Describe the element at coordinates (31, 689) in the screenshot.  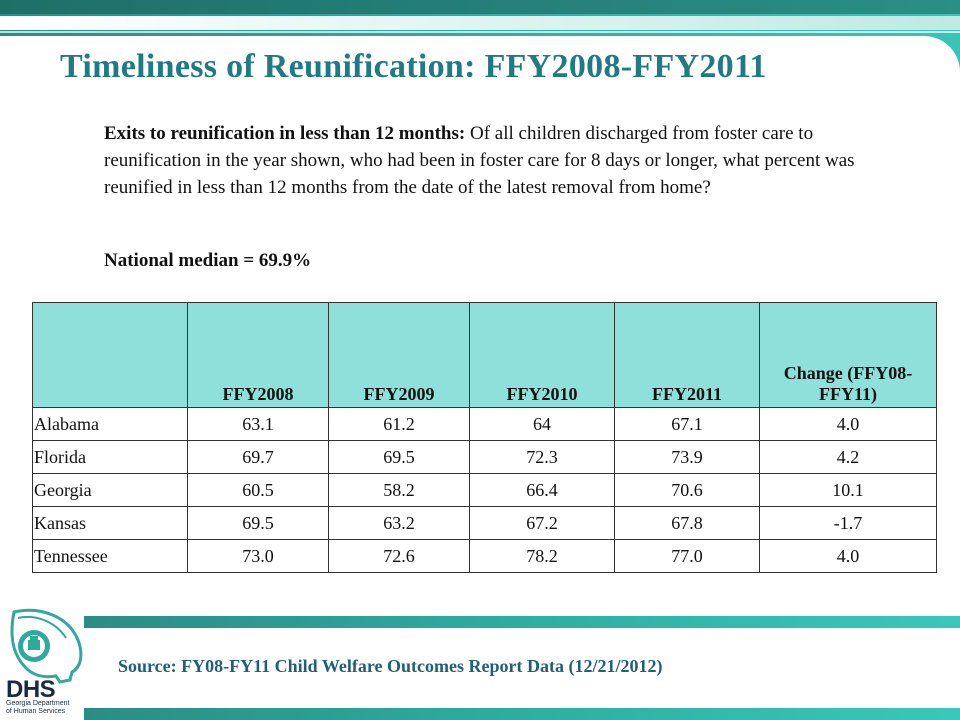
I see `logo-wordmark: DHS` at that location.